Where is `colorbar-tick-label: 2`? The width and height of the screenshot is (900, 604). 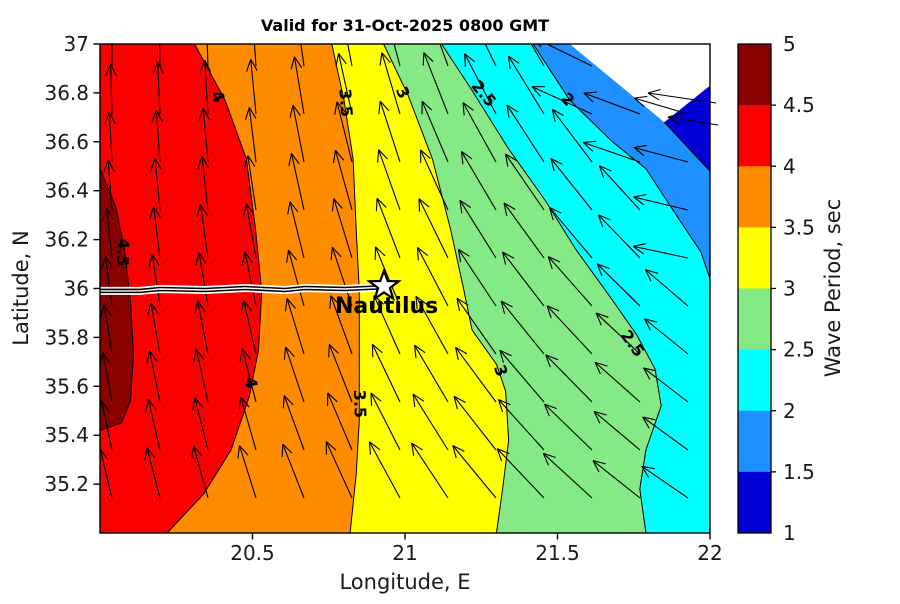 colorbar-tick-label: 2 is located at coordinates (789, 411).